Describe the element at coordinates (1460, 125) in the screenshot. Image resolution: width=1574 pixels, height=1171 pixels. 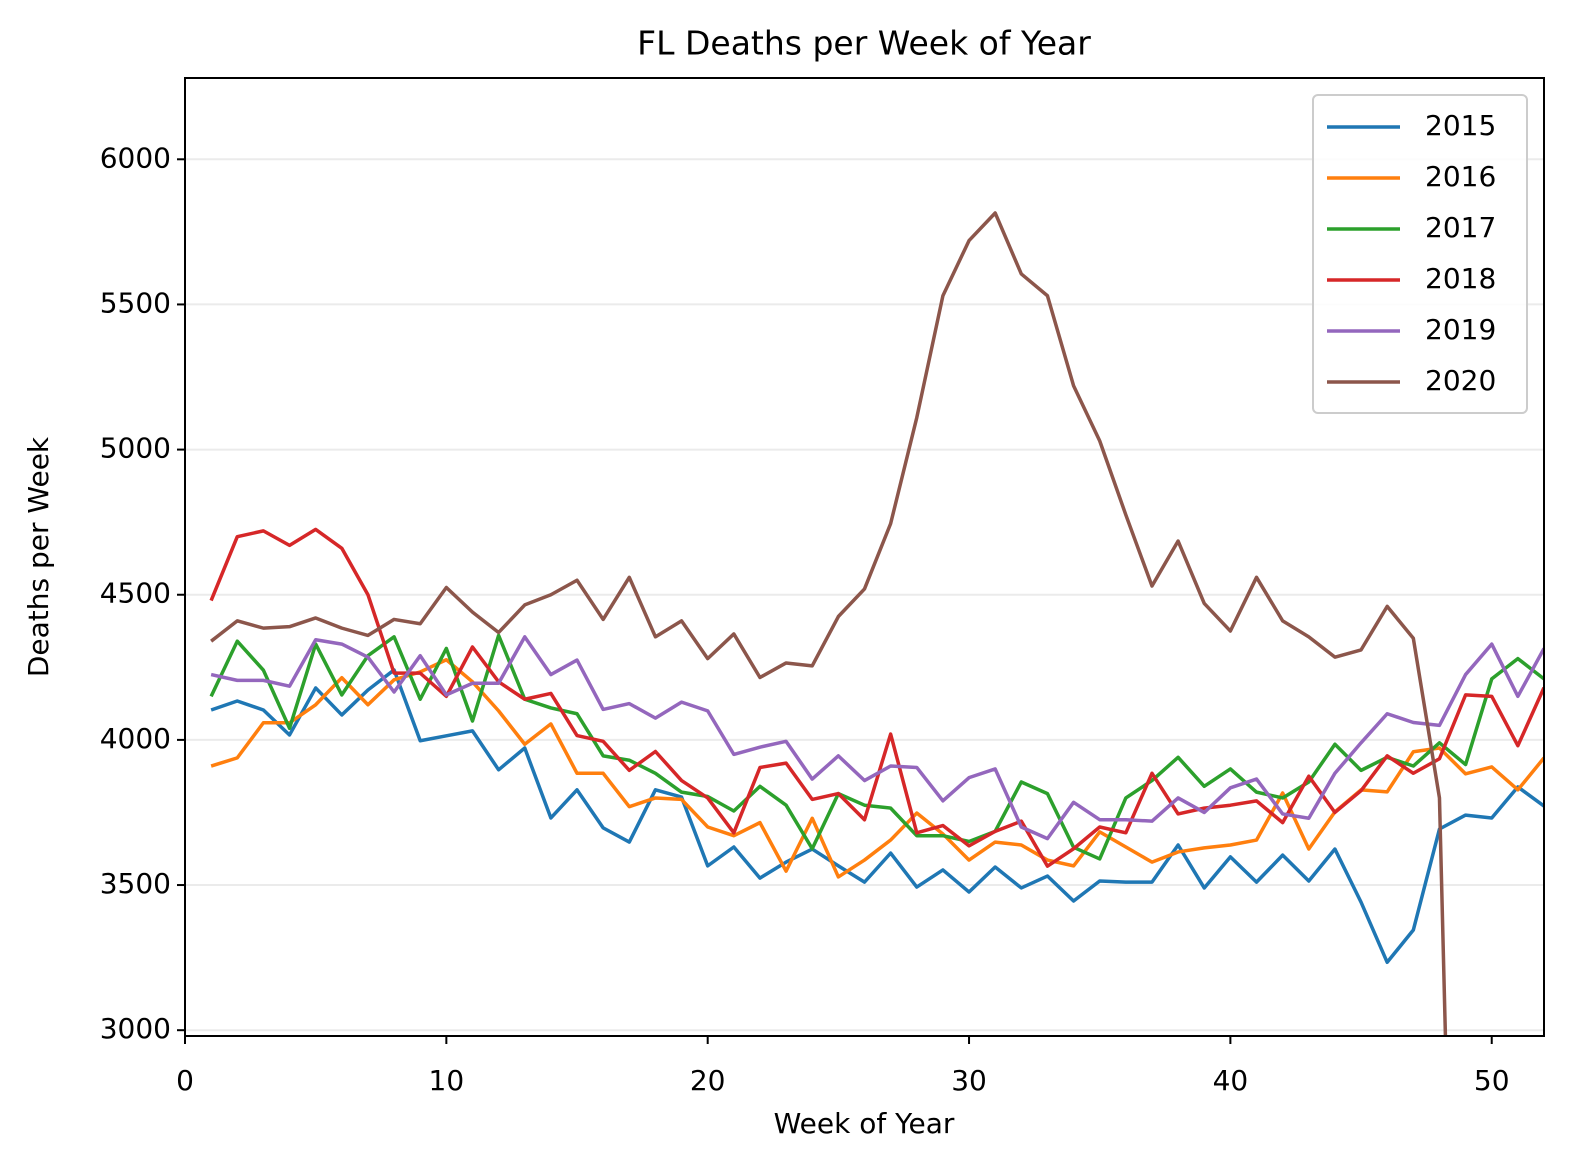
I see `legend-label: 2015` at that location.